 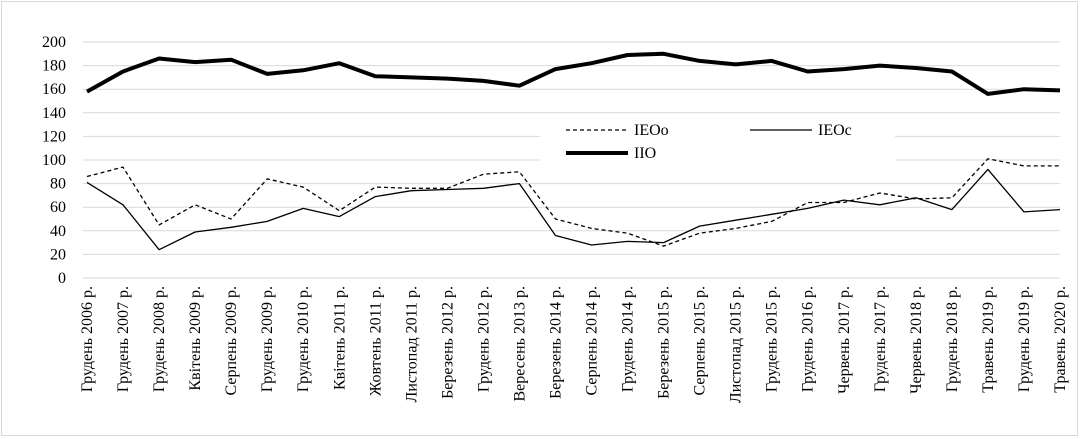 What do you see at coordinates (573, 73) in the screenshot?
I see `series-line-iio` at bounding box center [573, 73].